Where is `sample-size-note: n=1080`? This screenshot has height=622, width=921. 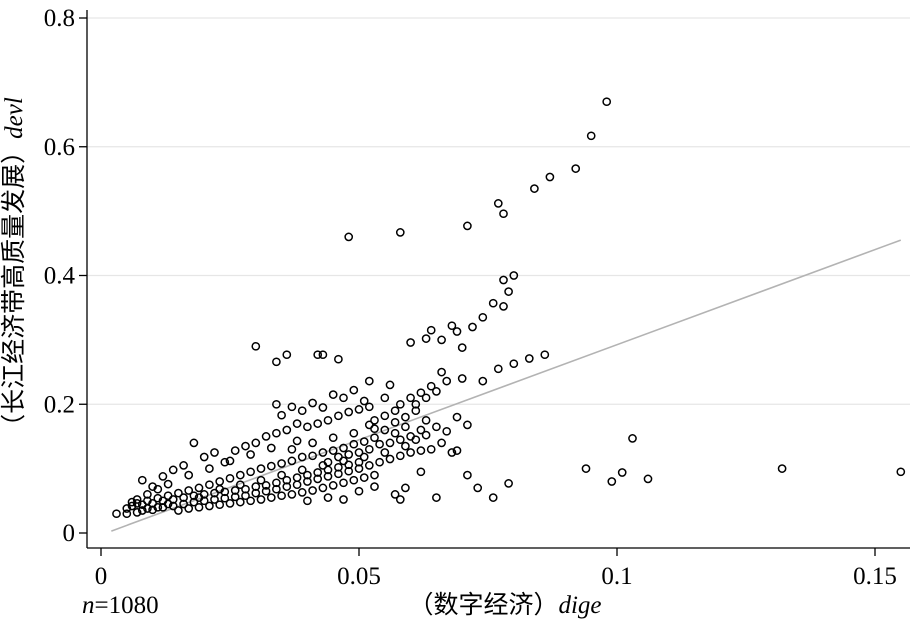
sample-size-note: n=1080 is located at coordinates (120, 605).